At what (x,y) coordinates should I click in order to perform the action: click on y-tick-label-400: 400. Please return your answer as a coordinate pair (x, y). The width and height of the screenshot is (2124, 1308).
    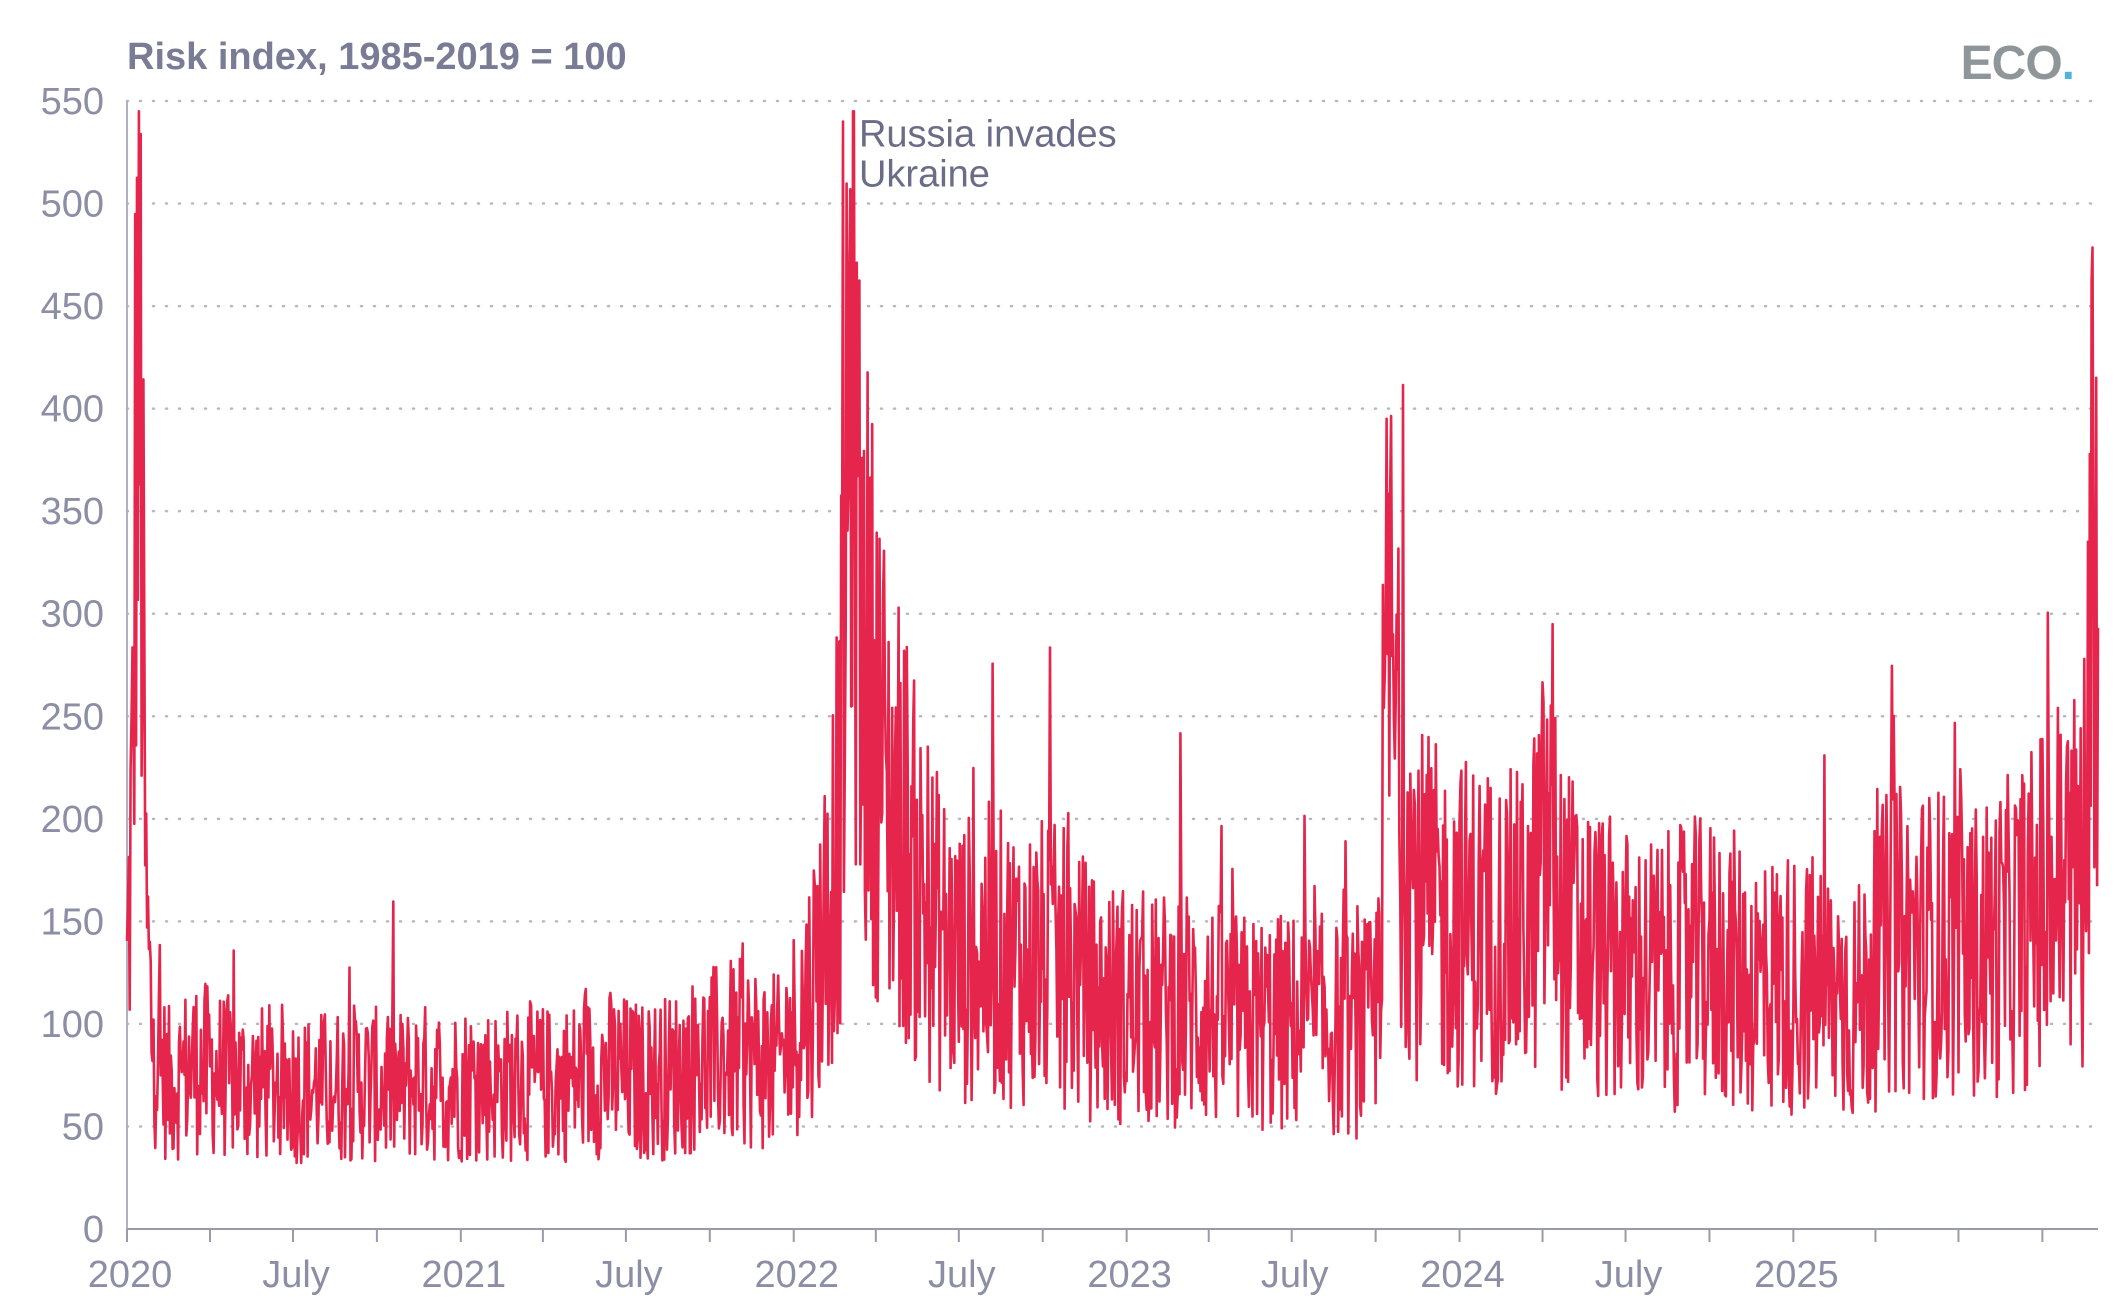
    Looking at the image, I should click on (72, 410).